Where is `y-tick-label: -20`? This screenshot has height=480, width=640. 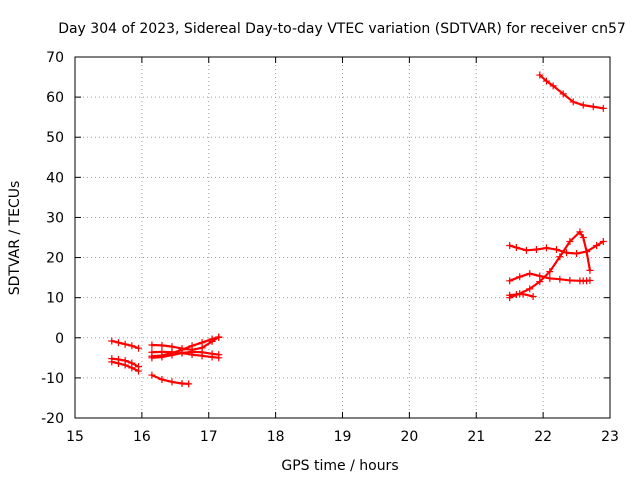 y-tick-label: -20 is located at coordinates (52, 419).